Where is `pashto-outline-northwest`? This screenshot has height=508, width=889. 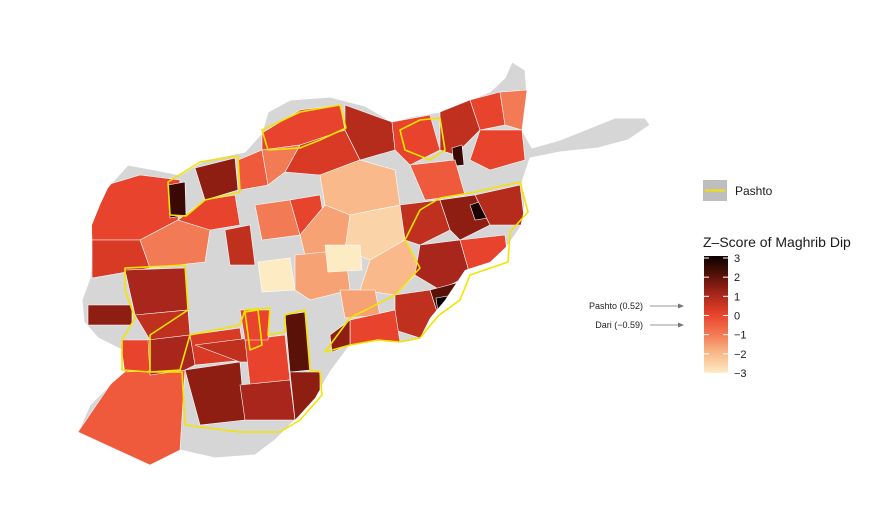 pashto-outline-northwest is located at coordinates (204, 186).